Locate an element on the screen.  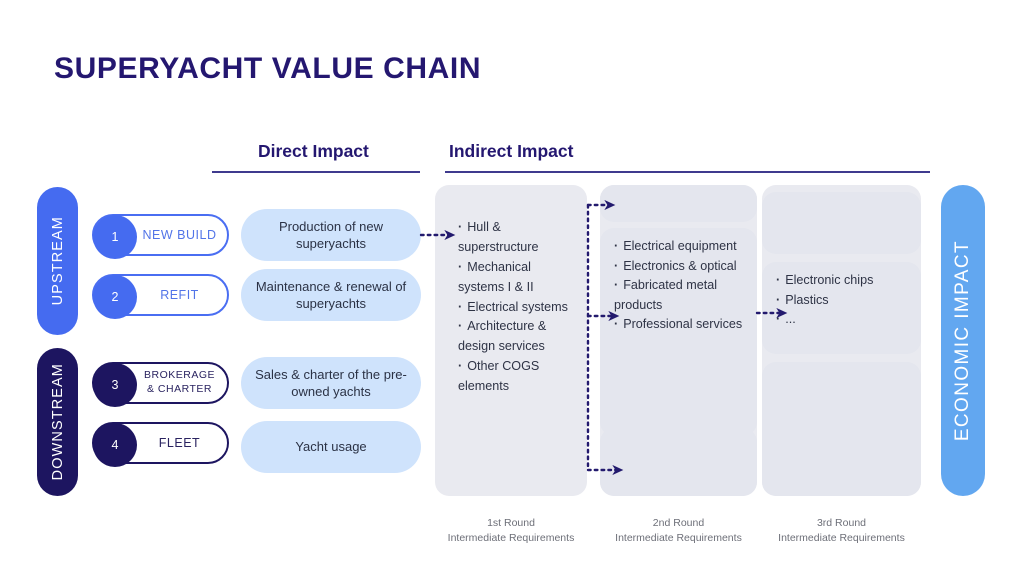
round-2-item: Electronics & optical is located at coordinates (678, 267).